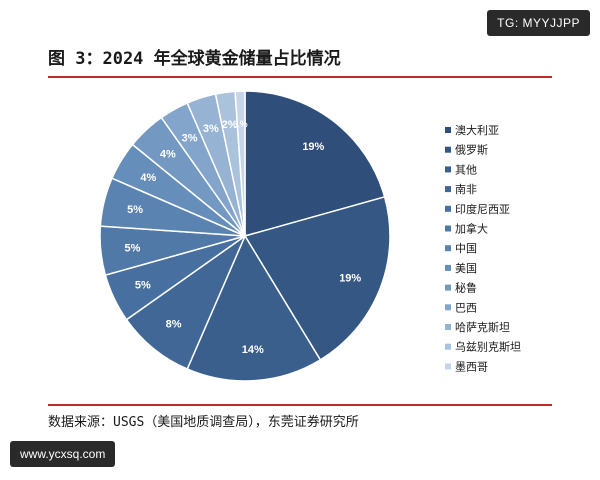 The image size is (600, 480). What do you see at coordinates (174, 325) in the screenshot?
I see `slice-label: 8%` at bounding box center [174, 325].